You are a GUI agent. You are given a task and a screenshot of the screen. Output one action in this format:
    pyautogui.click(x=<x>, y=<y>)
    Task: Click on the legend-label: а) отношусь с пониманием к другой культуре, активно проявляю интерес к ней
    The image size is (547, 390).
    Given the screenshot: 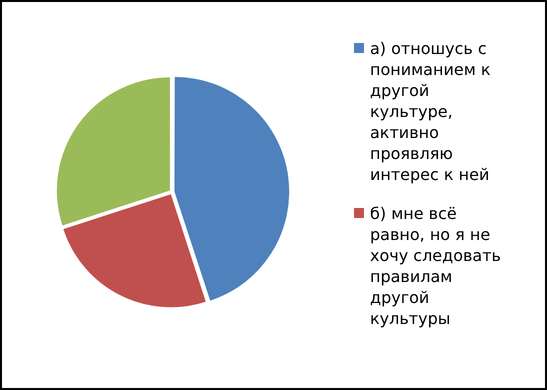 What is the action you would take?
    pyautogui.click(x=431, y=111)
    